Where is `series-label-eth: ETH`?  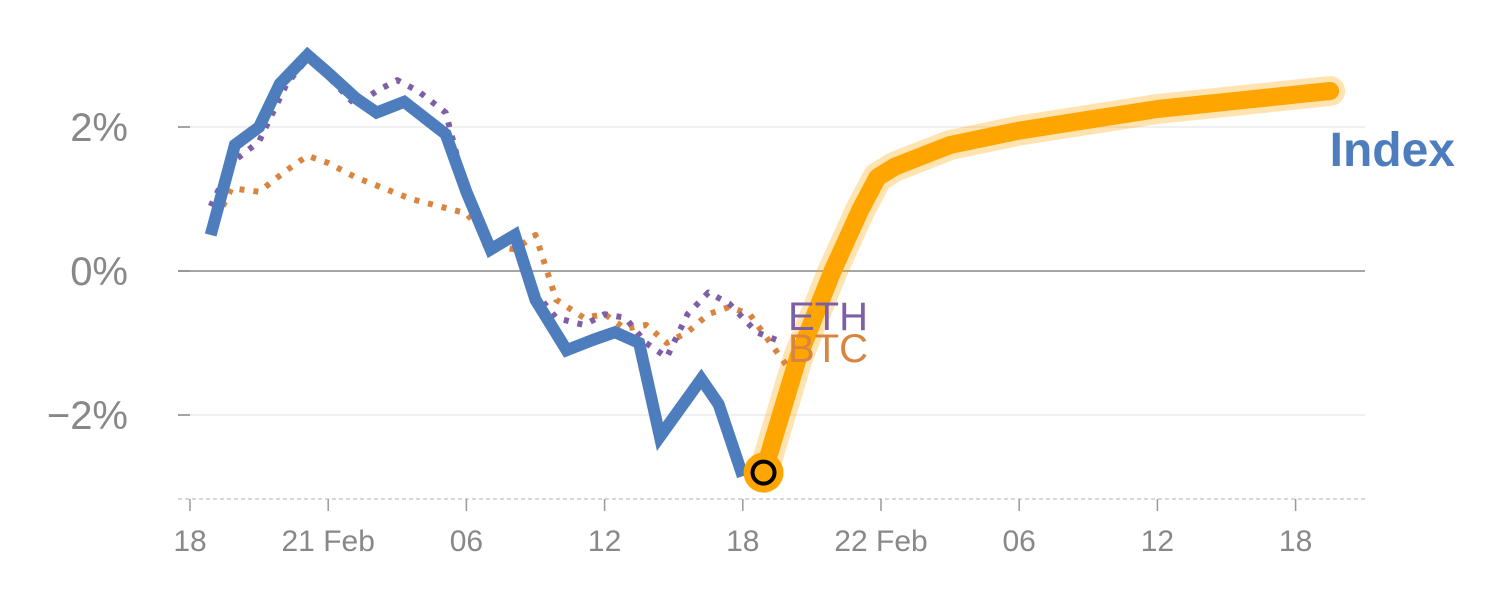 series-label-eth: ETH is located at coordinates (828, 317).